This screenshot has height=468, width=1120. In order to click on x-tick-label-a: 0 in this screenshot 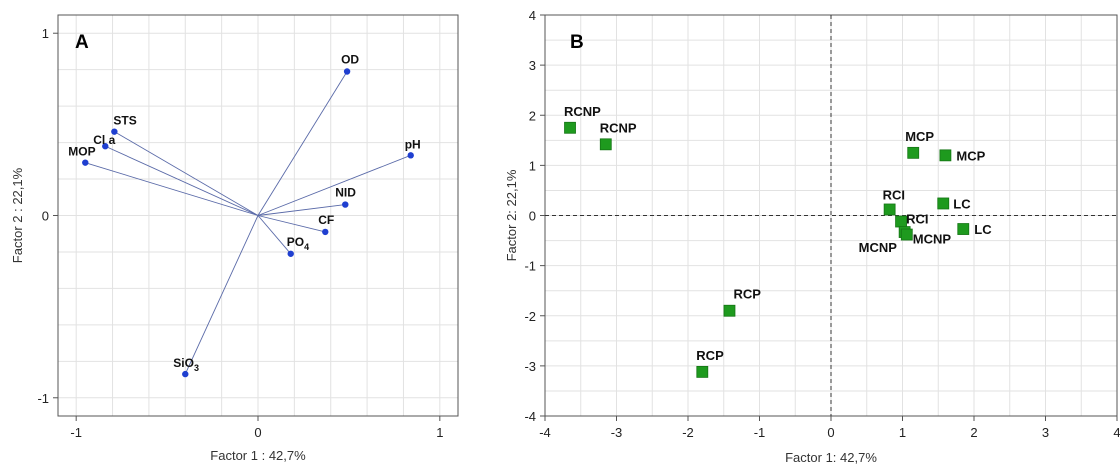, I will do `click(257, 432)`.